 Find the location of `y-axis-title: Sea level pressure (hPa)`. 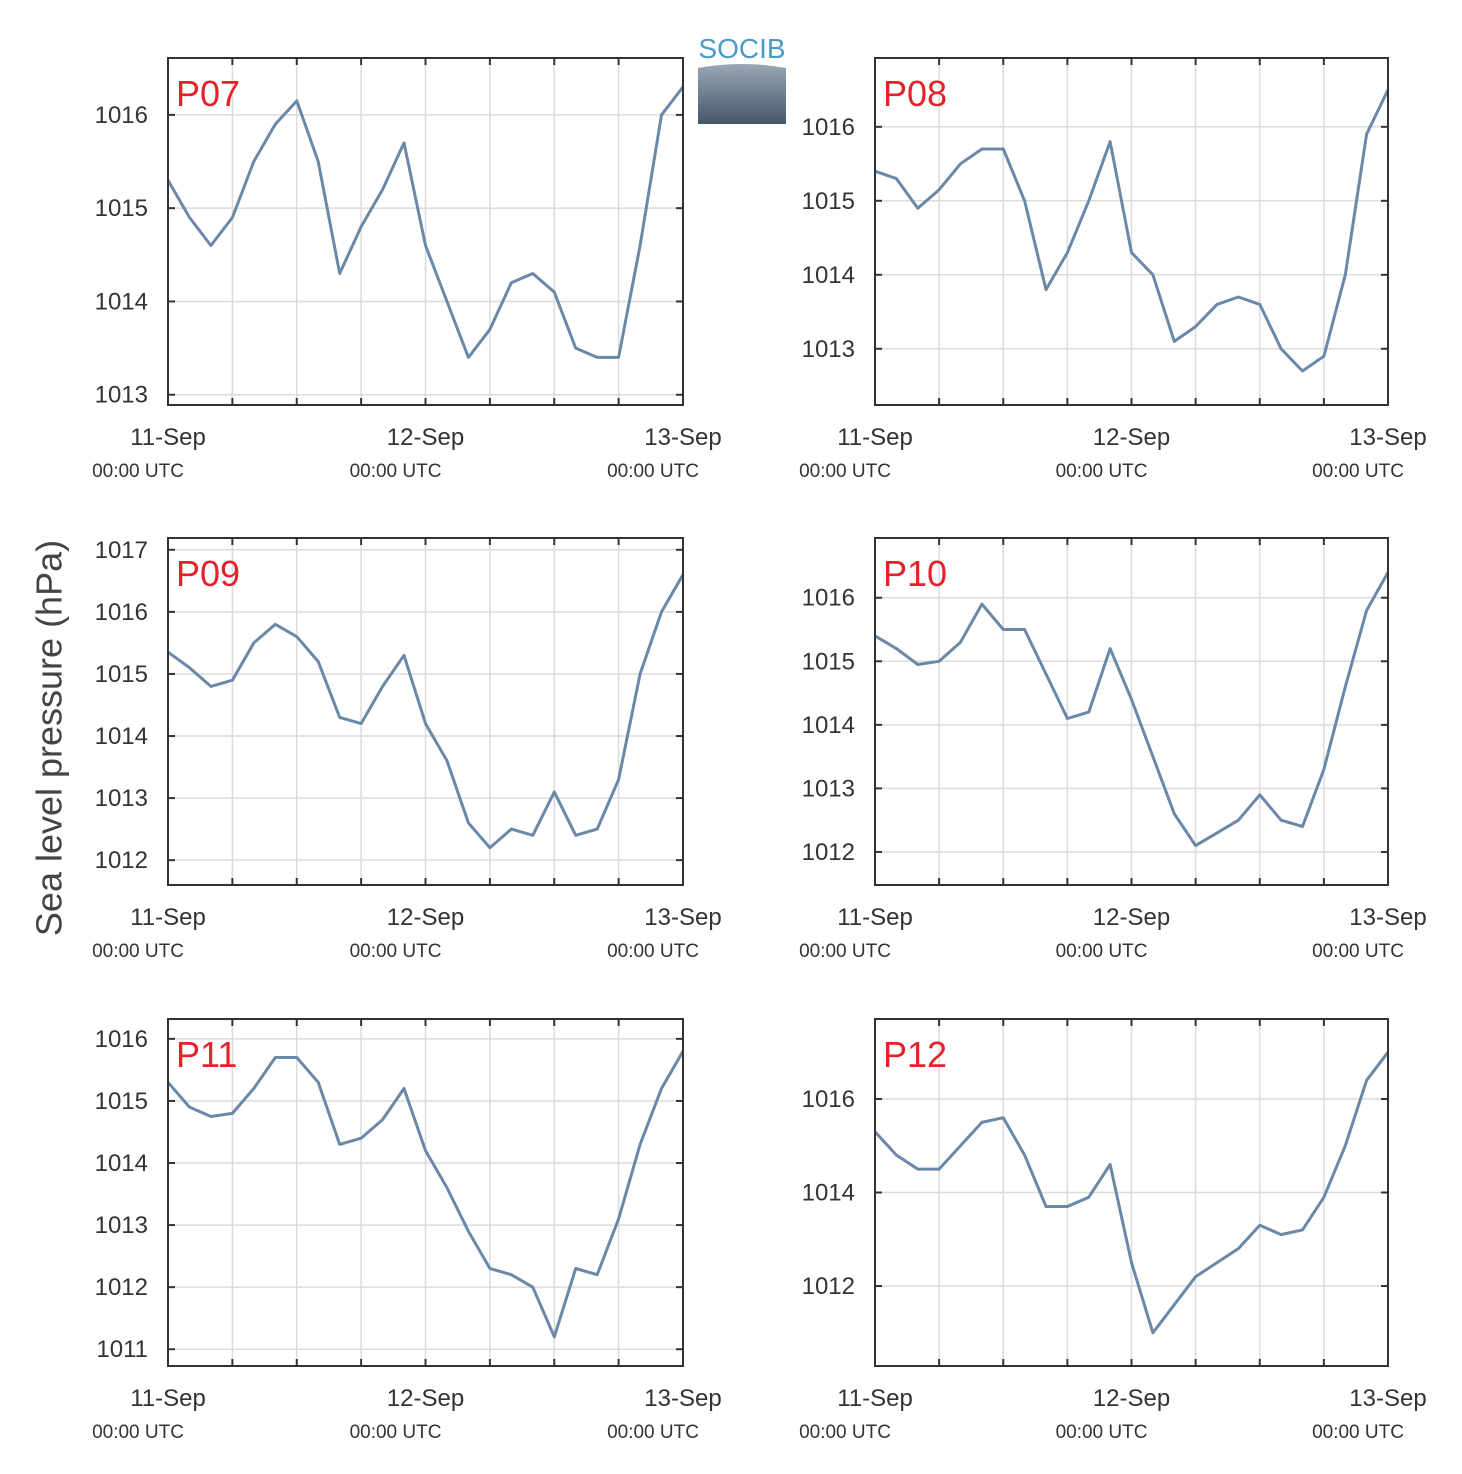

y-axis-title: Sea level pressure (hPa) is located at coordinates (49, 738).